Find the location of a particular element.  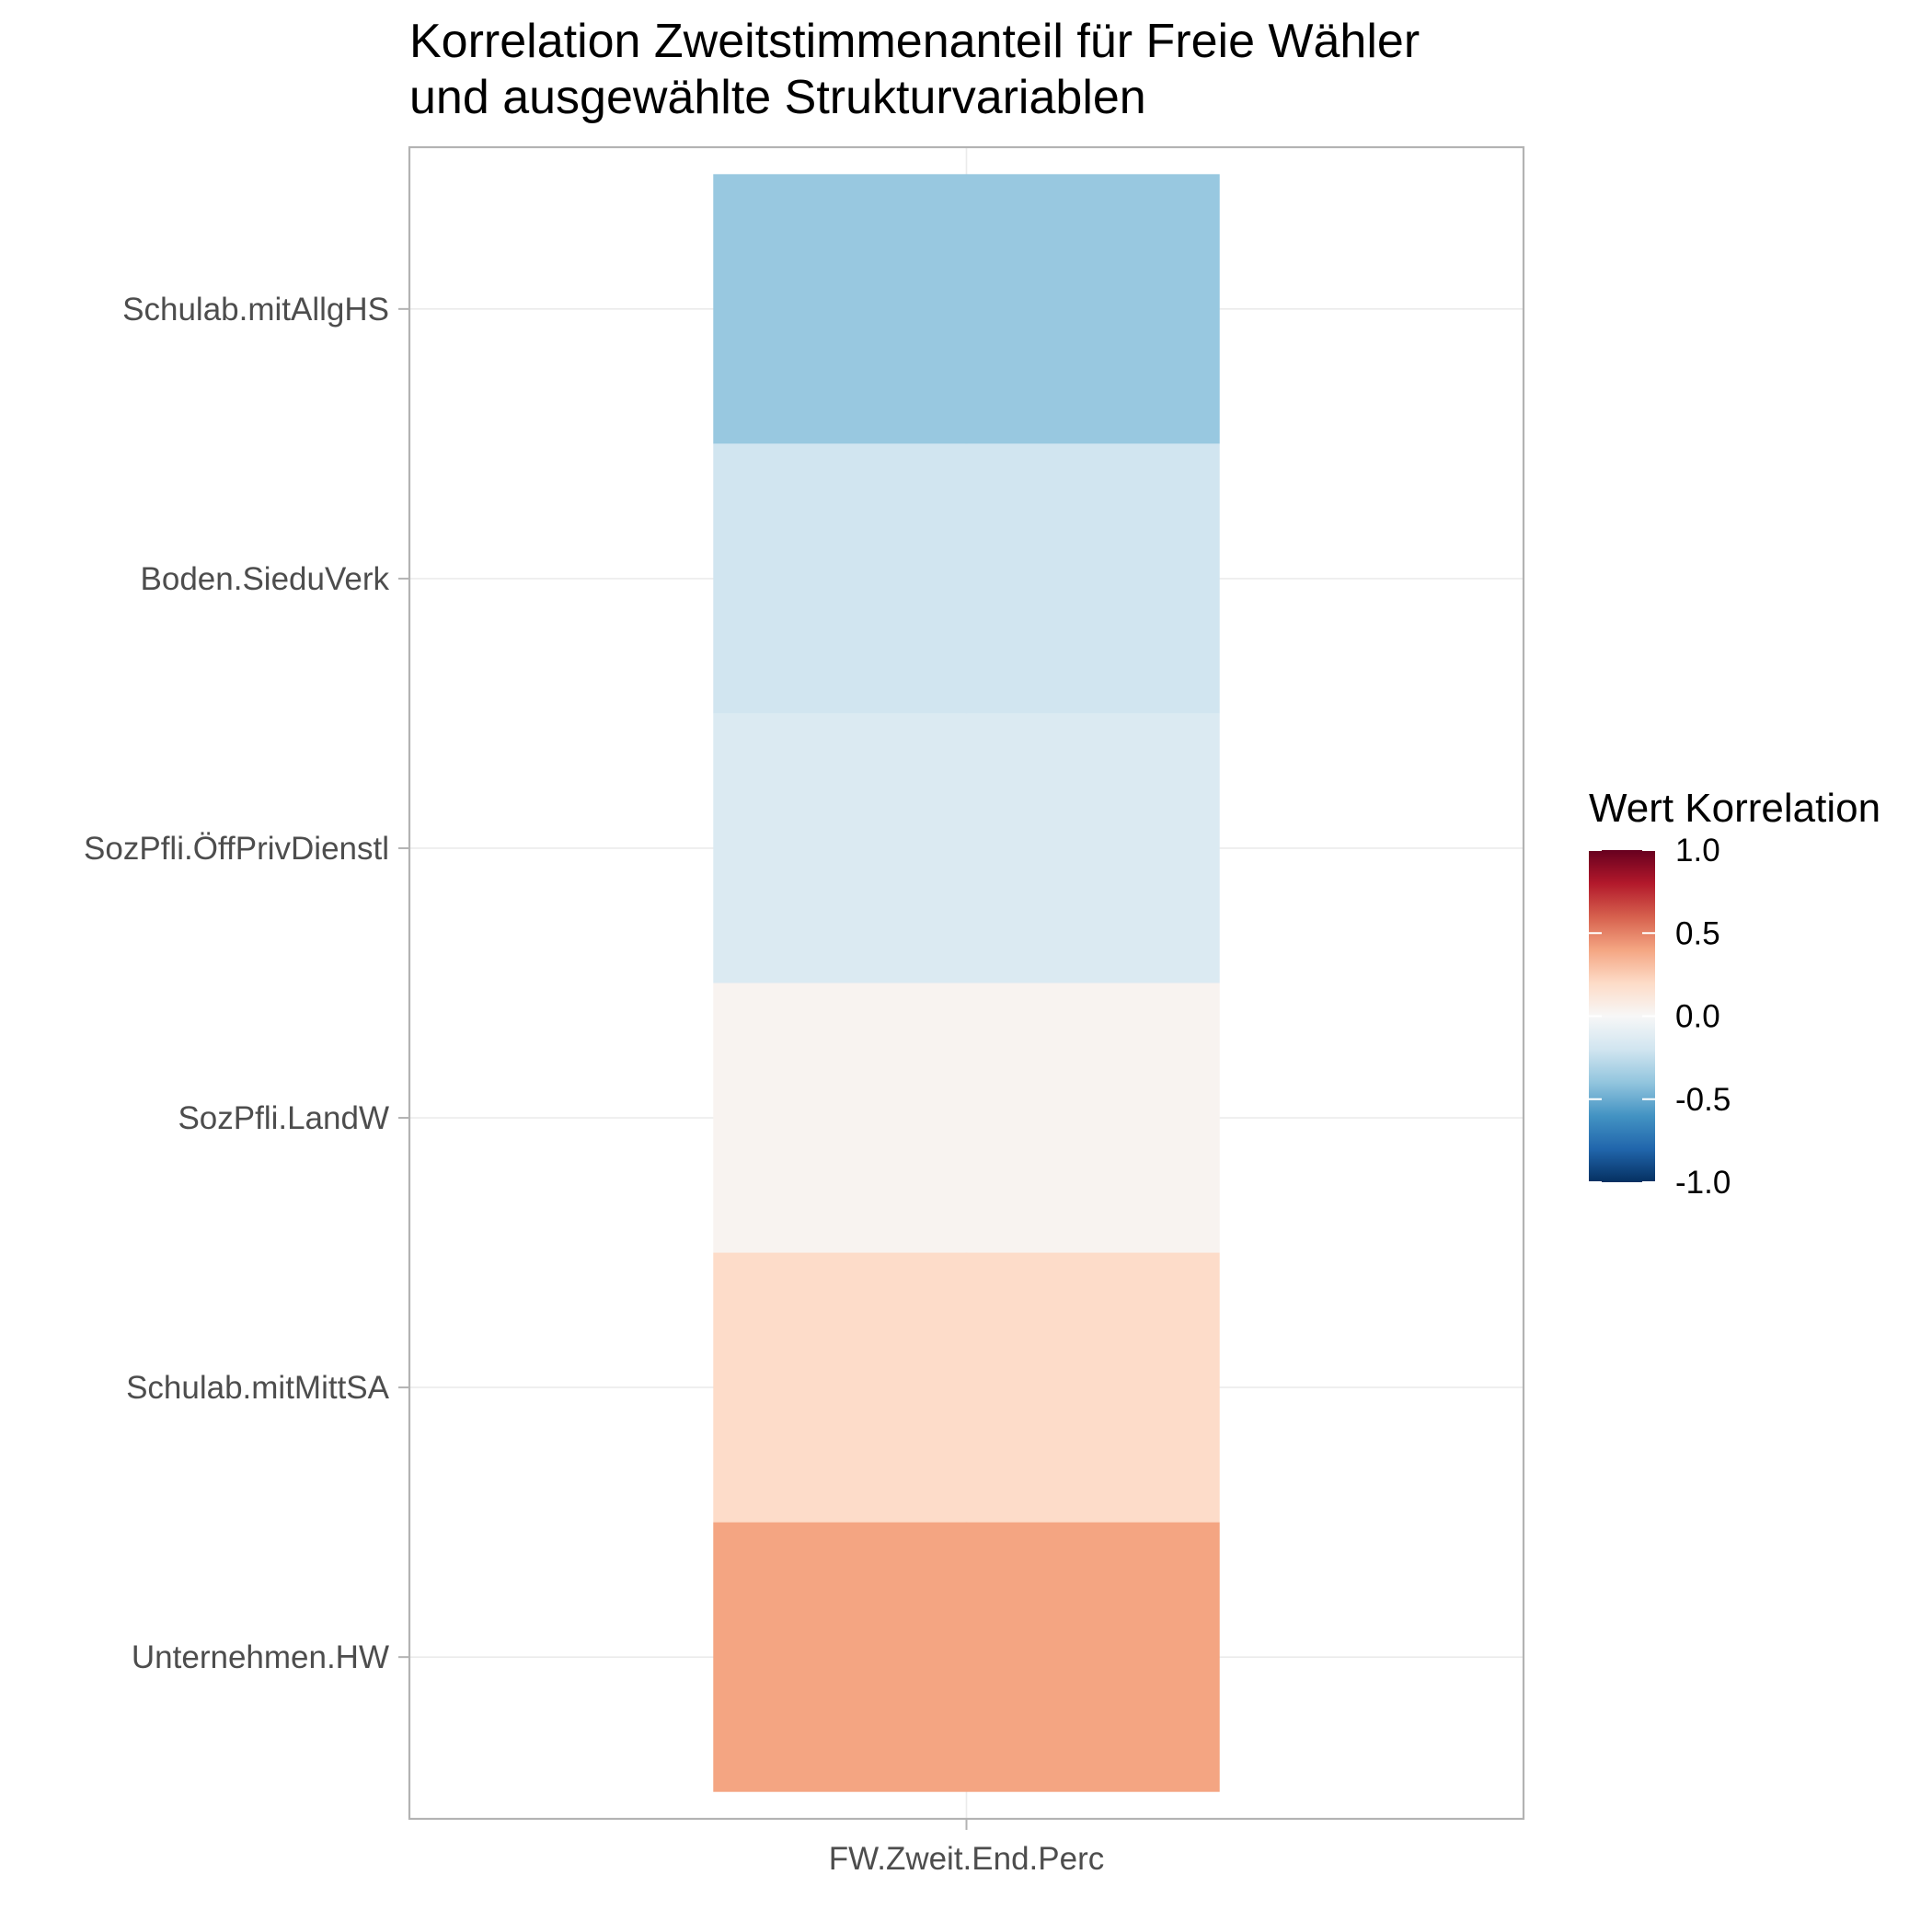

y-tick-label: Boden.SieduVerk is located at coordinates (265, 579).